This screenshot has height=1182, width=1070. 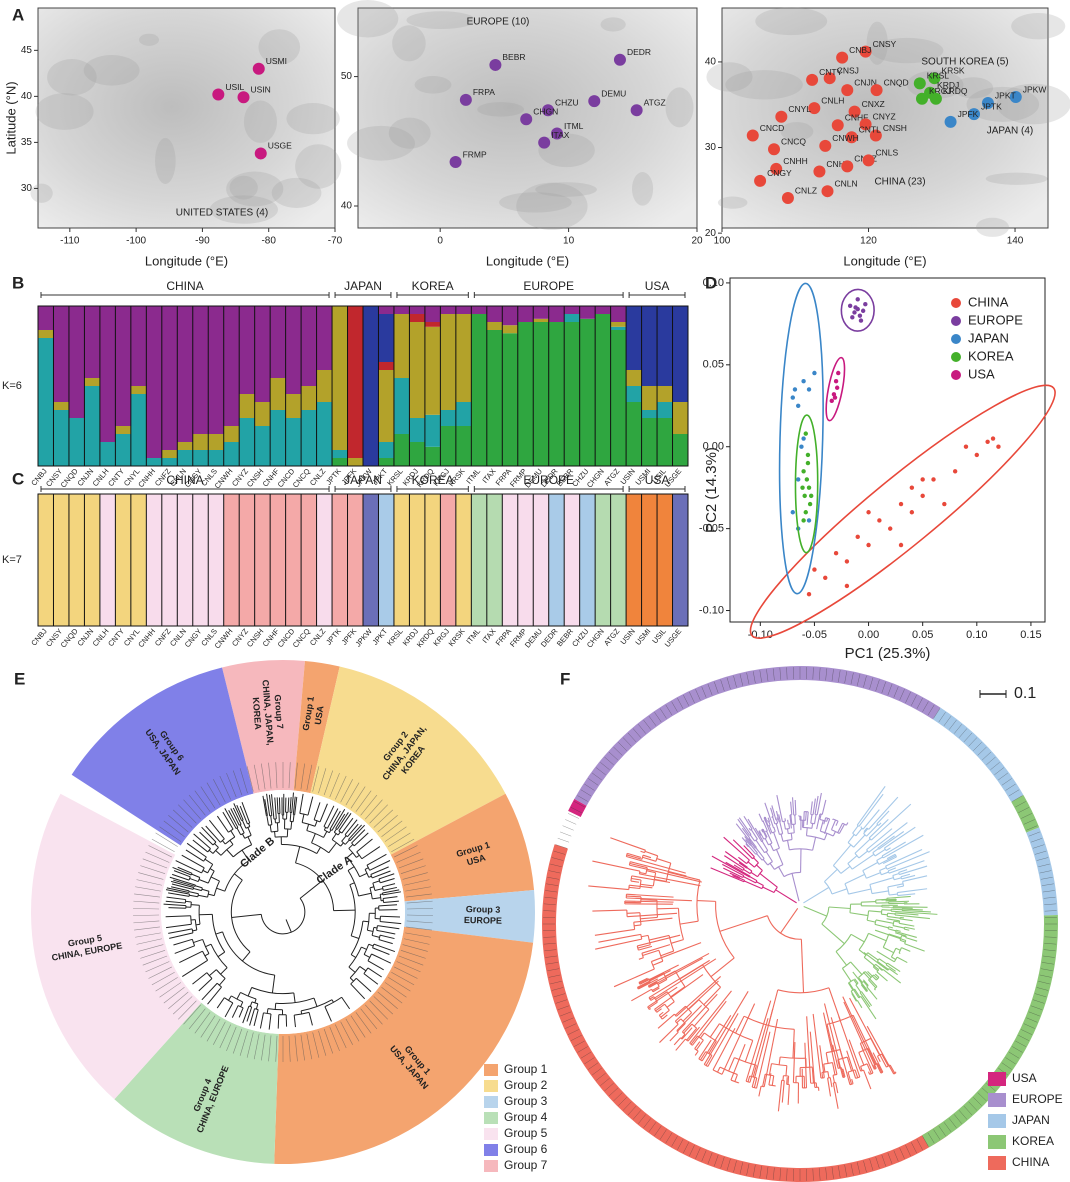 I want to click on cluster-bar, so click(x=340, y=560).